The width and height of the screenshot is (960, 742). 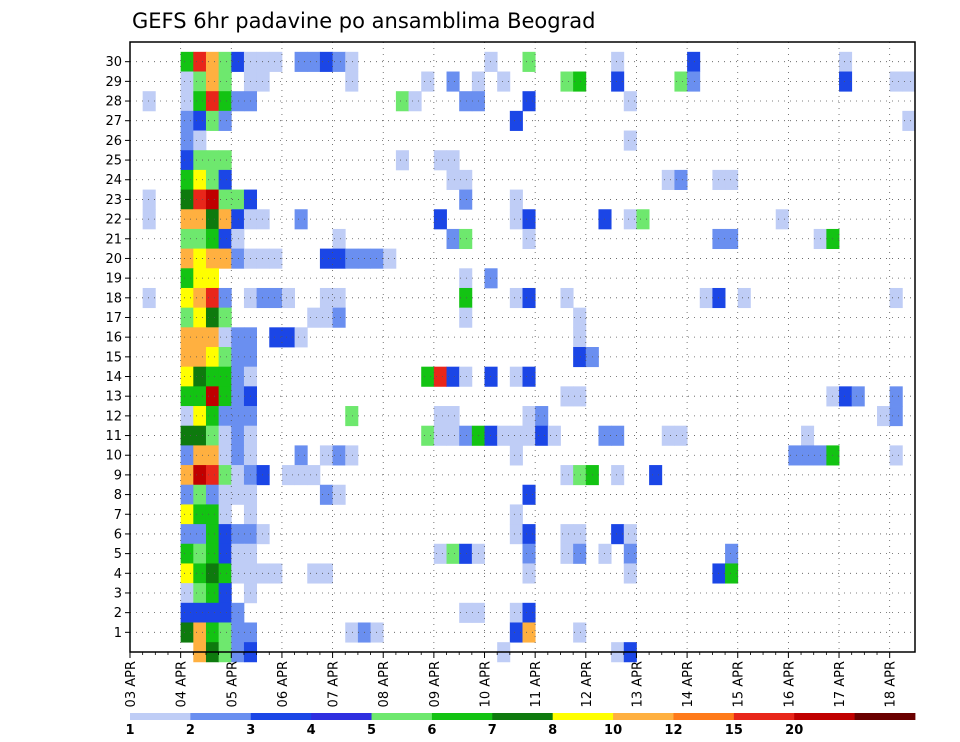 I want to click on cell-m23-t6, so click(x=212, y=199).